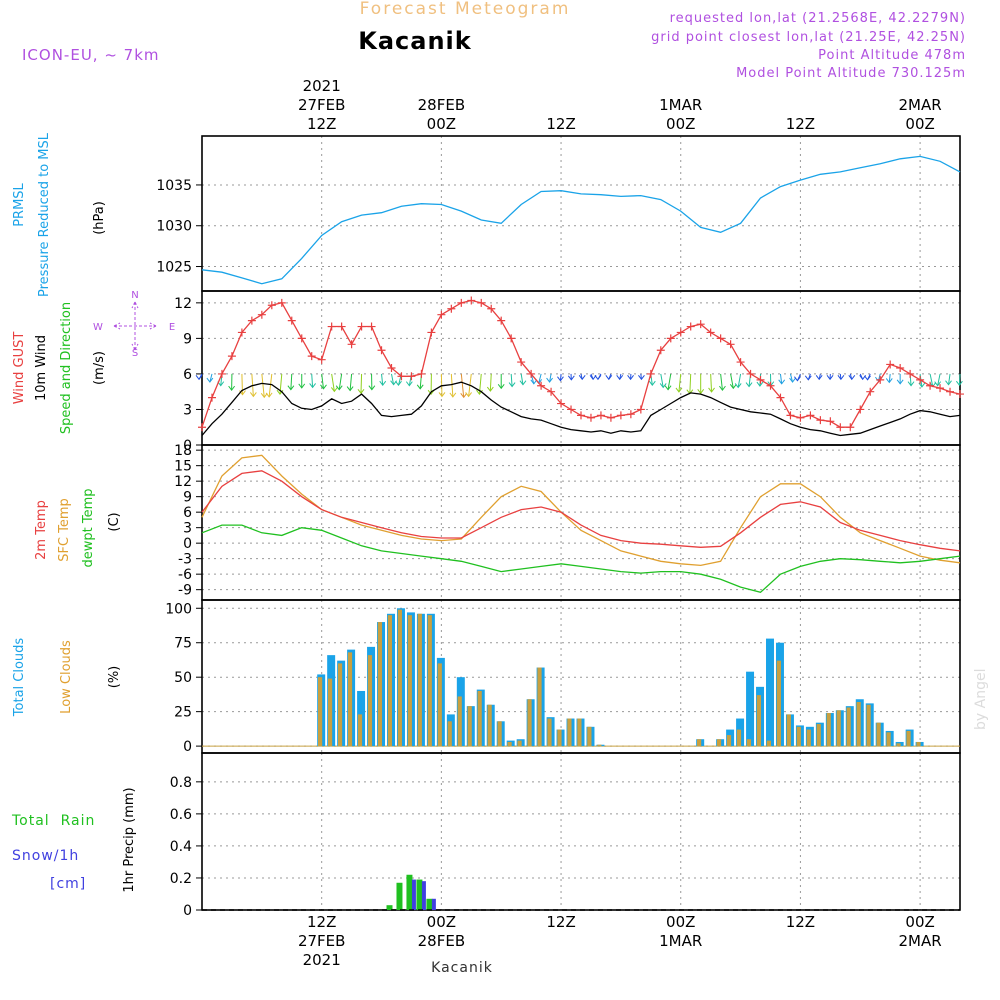 The width and height of the screenshot is (1000, 1000). What do you see at coordinates (185, 591) in the screenshot?
I see `y-tick-label: -9` at bounding box center [185, 591].